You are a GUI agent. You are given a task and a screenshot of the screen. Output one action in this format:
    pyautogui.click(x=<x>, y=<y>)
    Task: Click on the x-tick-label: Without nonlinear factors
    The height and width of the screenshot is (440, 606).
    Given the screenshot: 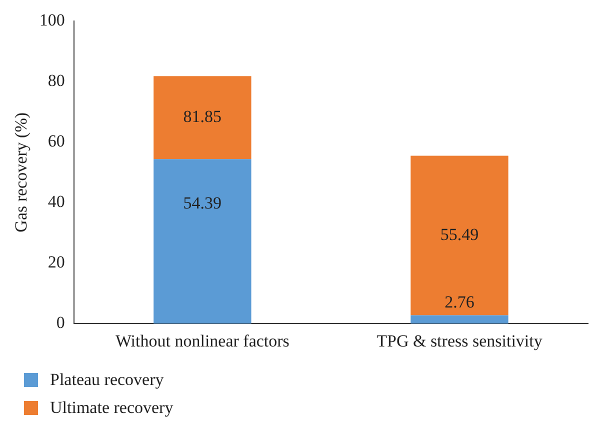 What is the action you would take?
    pyautogui.click(x=202, y=340)
    